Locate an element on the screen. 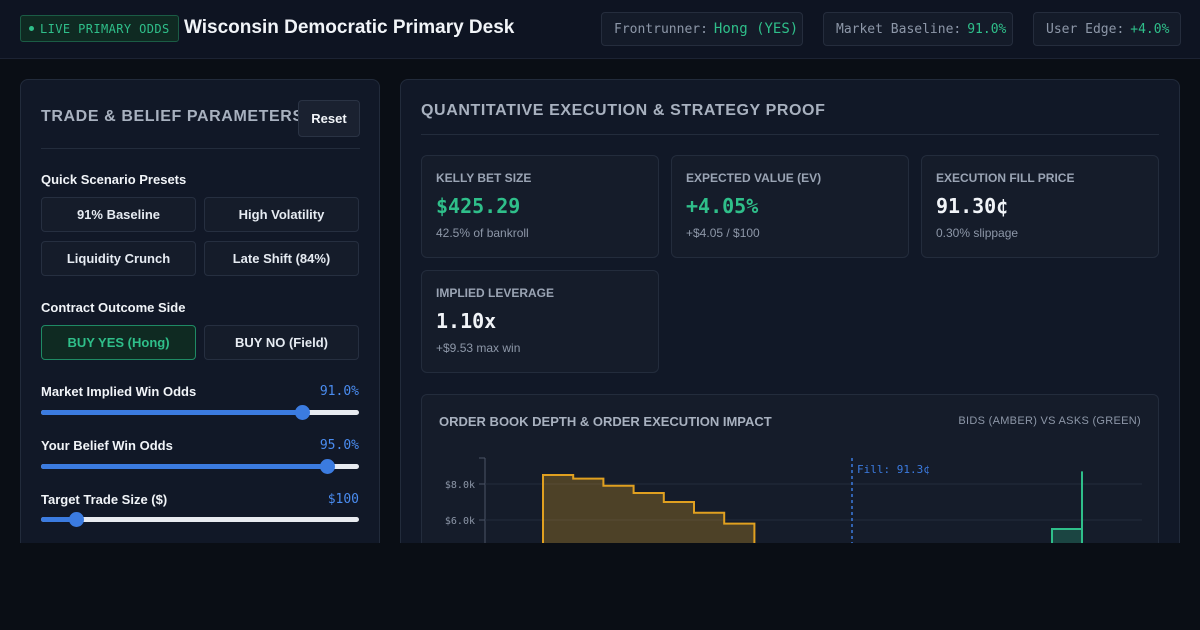 The image size is (1200, 630). belief-odds-slider is located at coordinates (200, 466).